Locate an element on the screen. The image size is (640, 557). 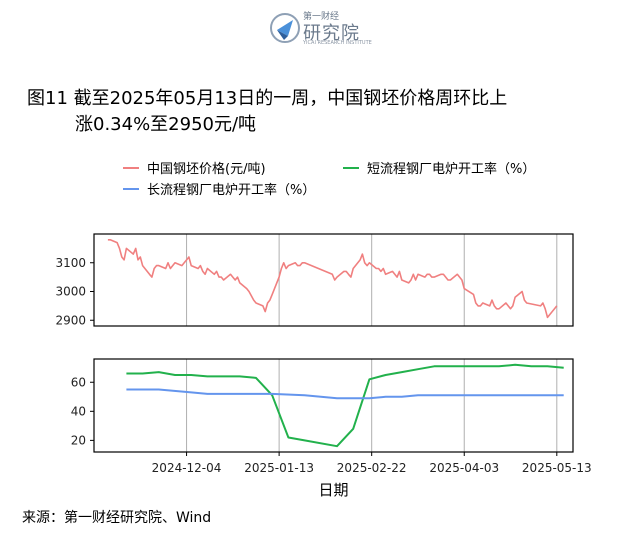
series-line-long is located at coordinates (345, 394).